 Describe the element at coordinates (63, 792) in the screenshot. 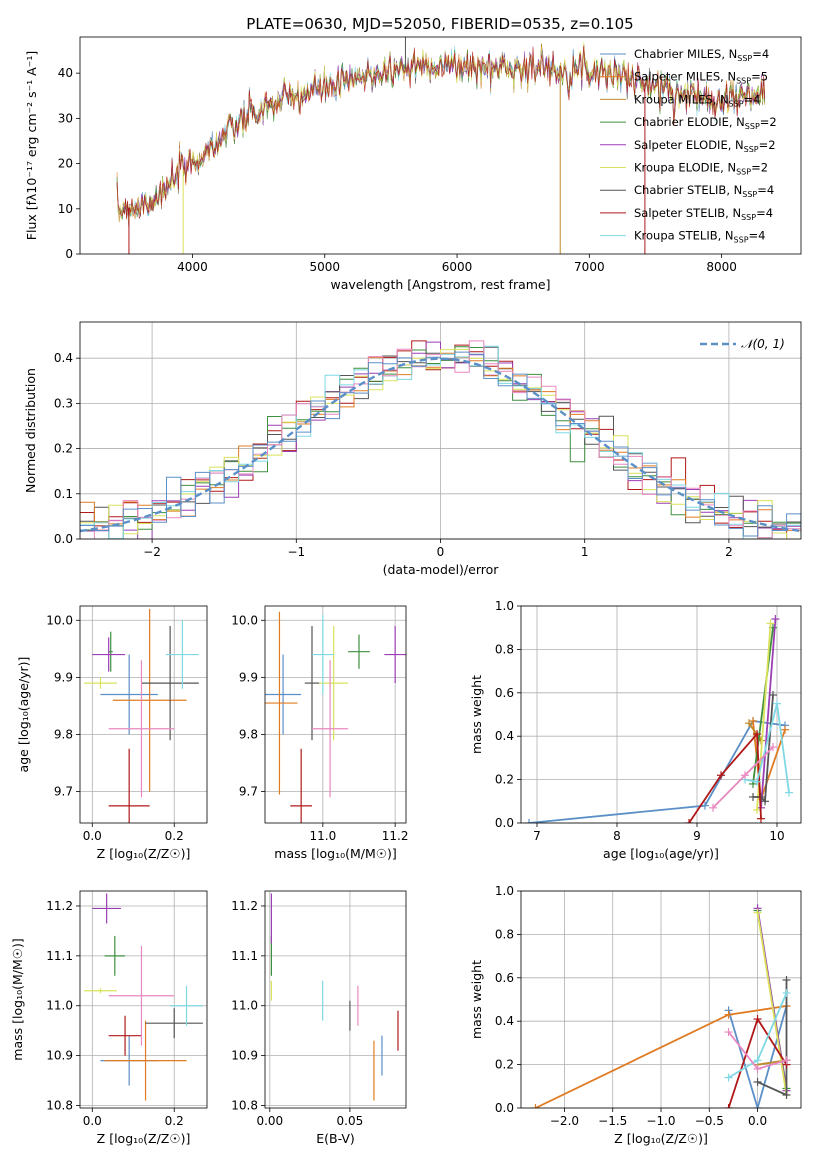

I see `y-tick-label: 9.7` at that location.